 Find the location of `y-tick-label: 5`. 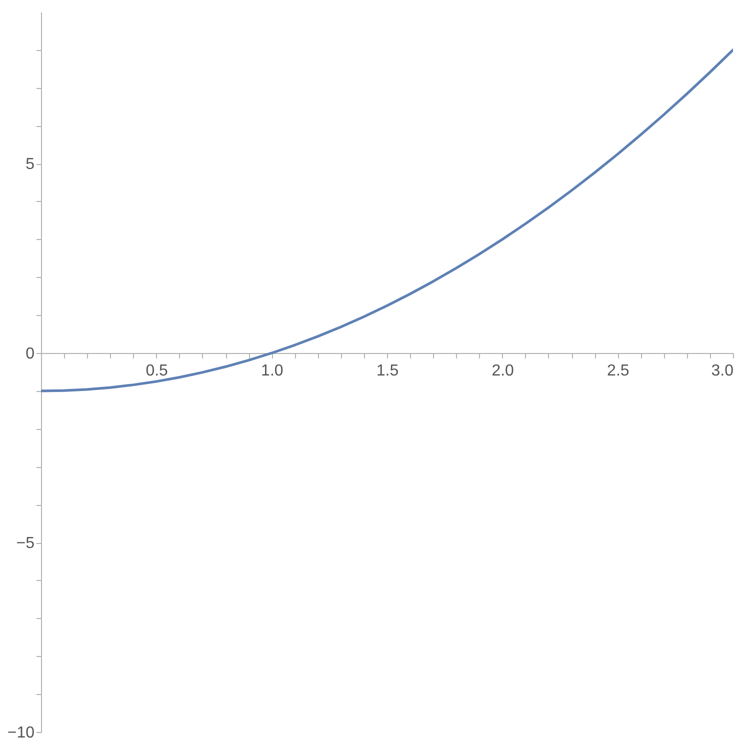

y-tick-label: 5 is located at coordinates (30, 165).